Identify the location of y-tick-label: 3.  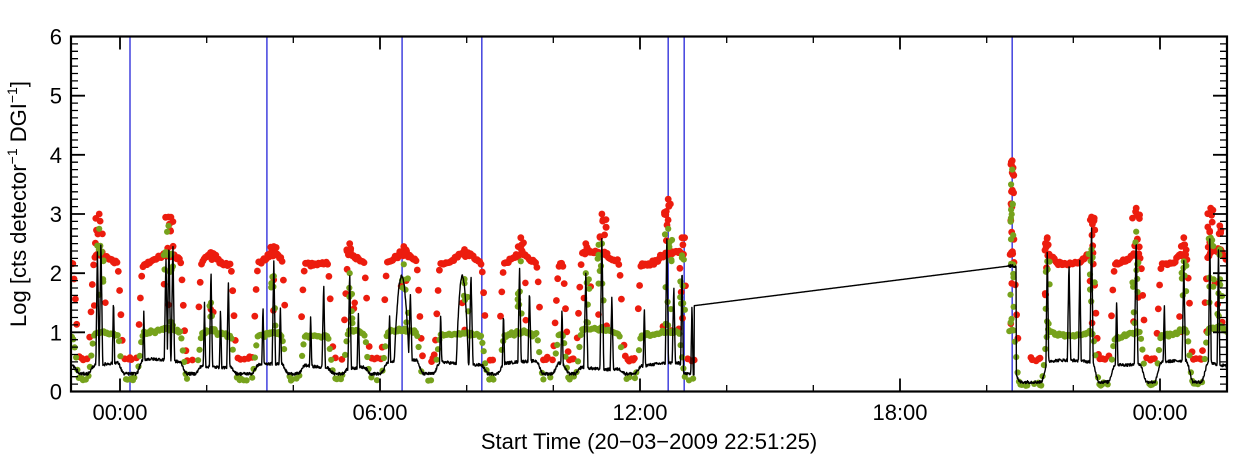
(56, 214).